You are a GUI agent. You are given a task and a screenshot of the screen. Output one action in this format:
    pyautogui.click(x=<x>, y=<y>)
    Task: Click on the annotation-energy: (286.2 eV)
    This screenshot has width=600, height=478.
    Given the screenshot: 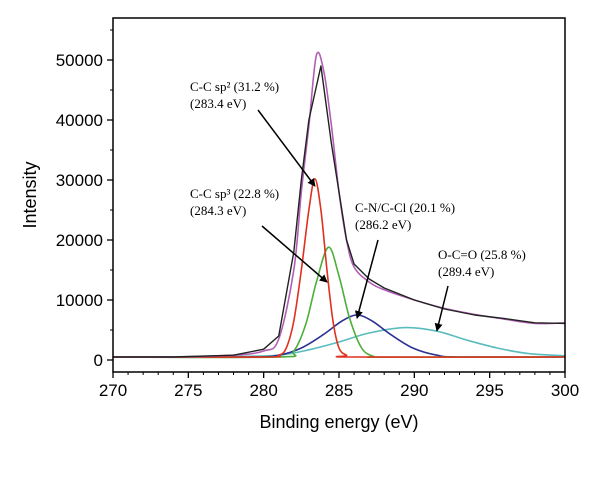 What is the action you would take?
    pyautogui.click(x=383, y=224)
    